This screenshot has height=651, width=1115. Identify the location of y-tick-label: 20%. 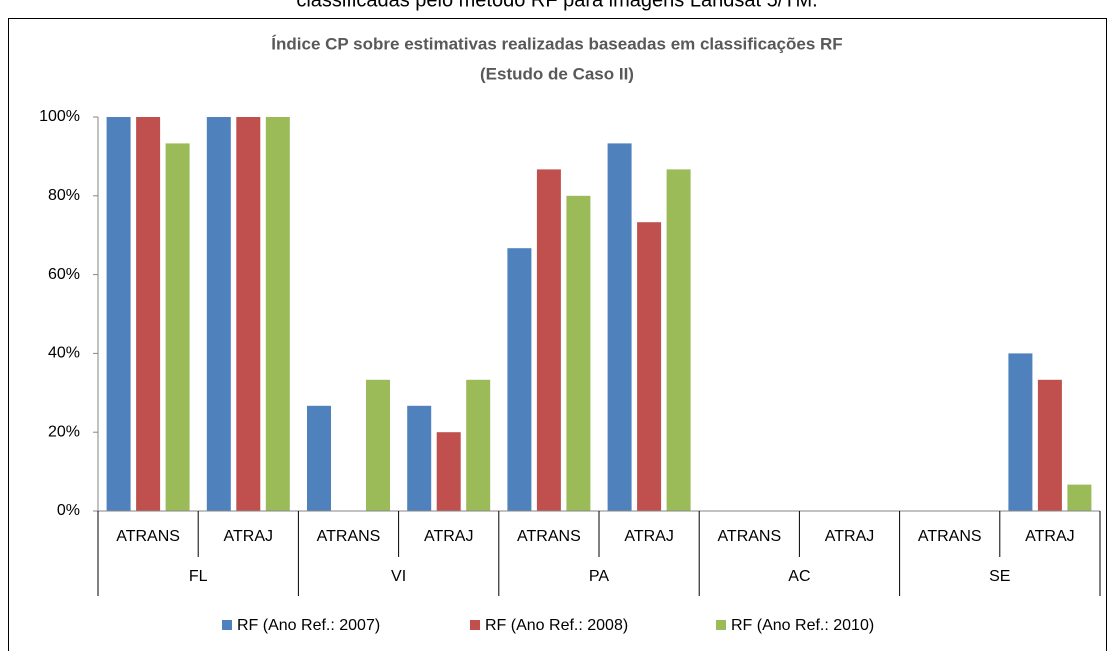
(64, 431).